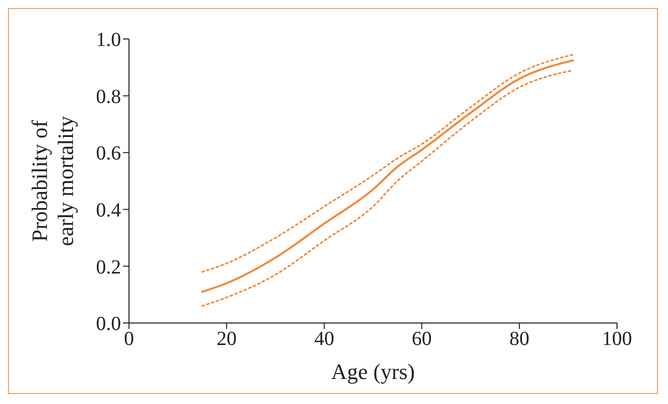  I want to click on x-tick-label: 100, so click(617, 339).